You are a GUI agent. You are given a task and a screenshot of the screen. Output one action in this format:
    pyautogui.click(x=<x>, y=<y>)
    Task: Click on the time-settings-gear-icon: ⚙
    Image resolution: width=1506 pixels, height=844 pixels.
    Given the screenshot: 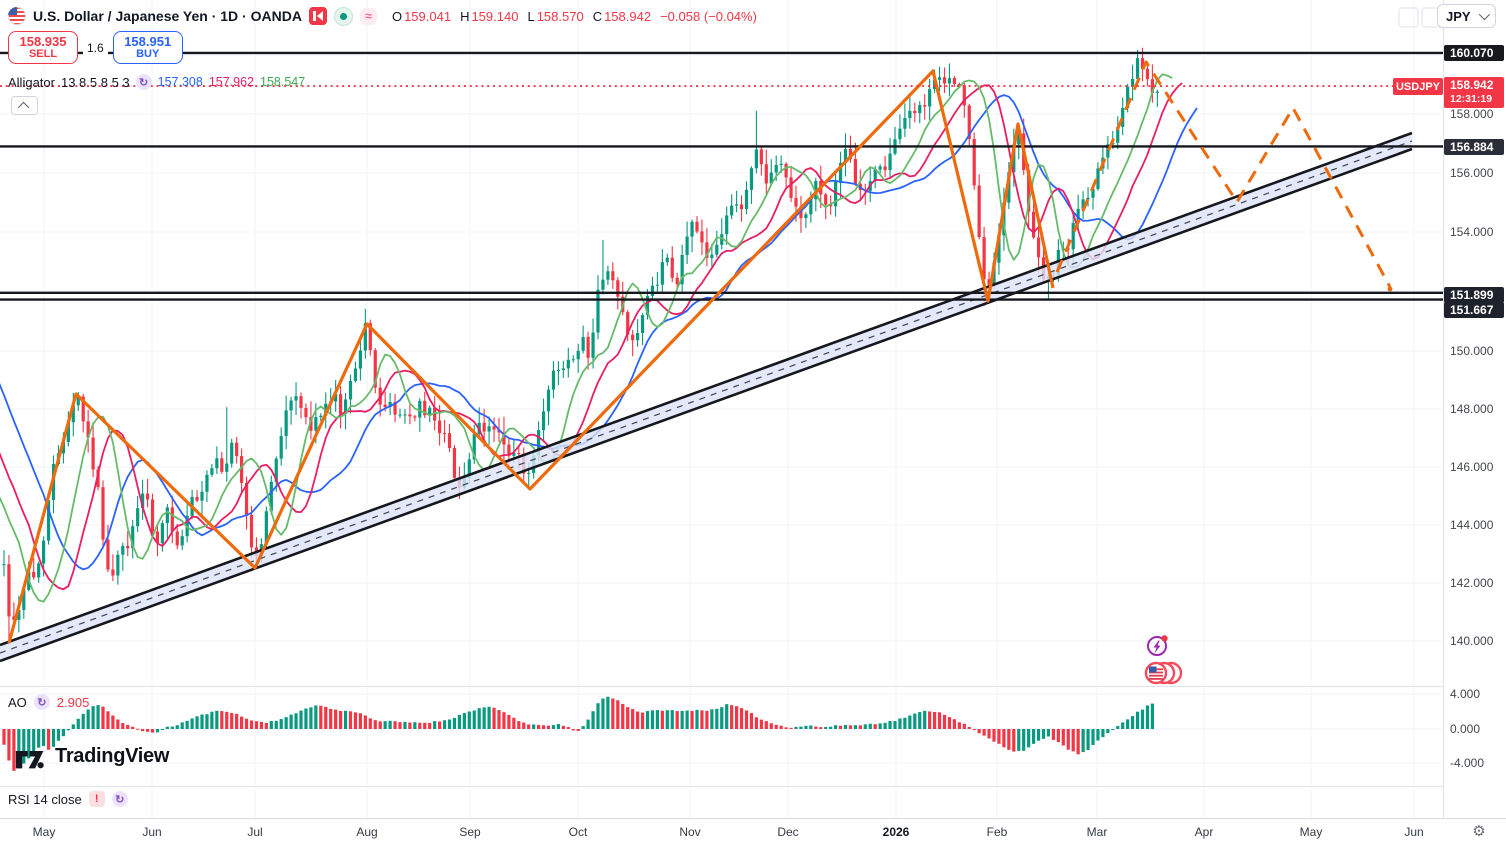 What is the action you would take?
    pyautogui.click(x=1479, y=831)
    